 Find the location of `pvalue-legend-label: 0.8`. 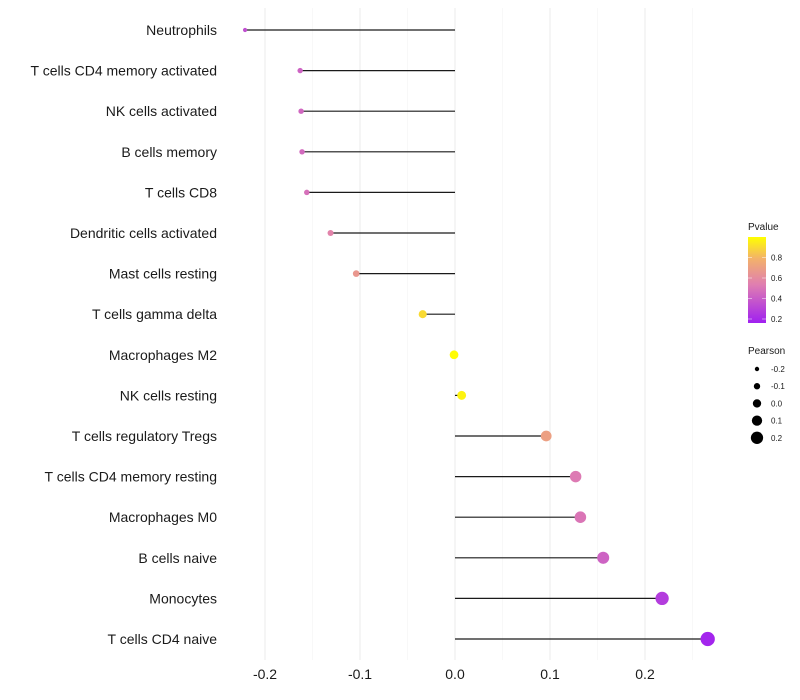

pvalue-legend-label: 0.8 is located at coordinates (777, 258).